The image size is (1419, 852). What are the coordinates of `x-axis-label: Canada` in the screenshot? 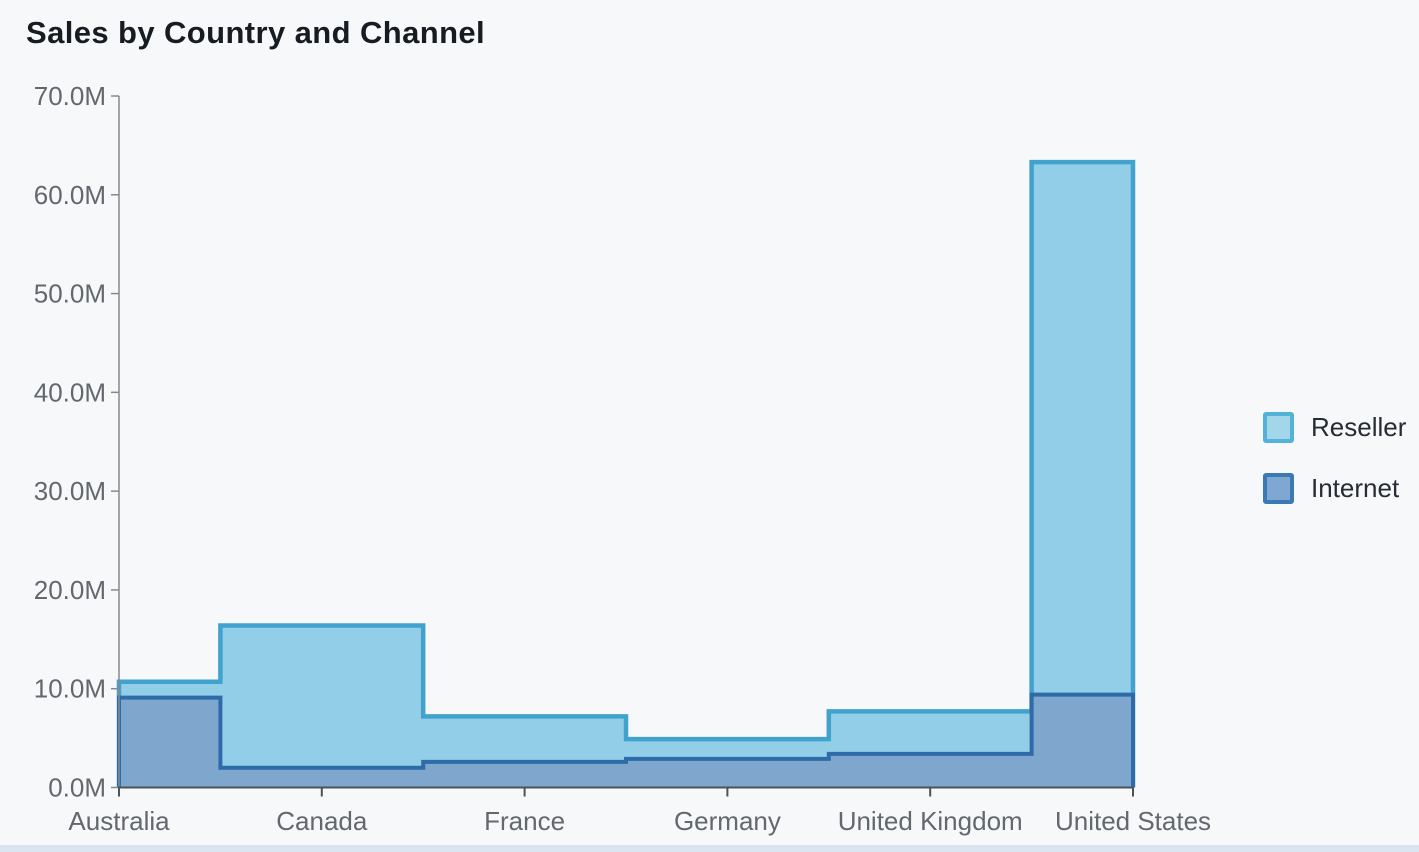 It's located at (322, 821).